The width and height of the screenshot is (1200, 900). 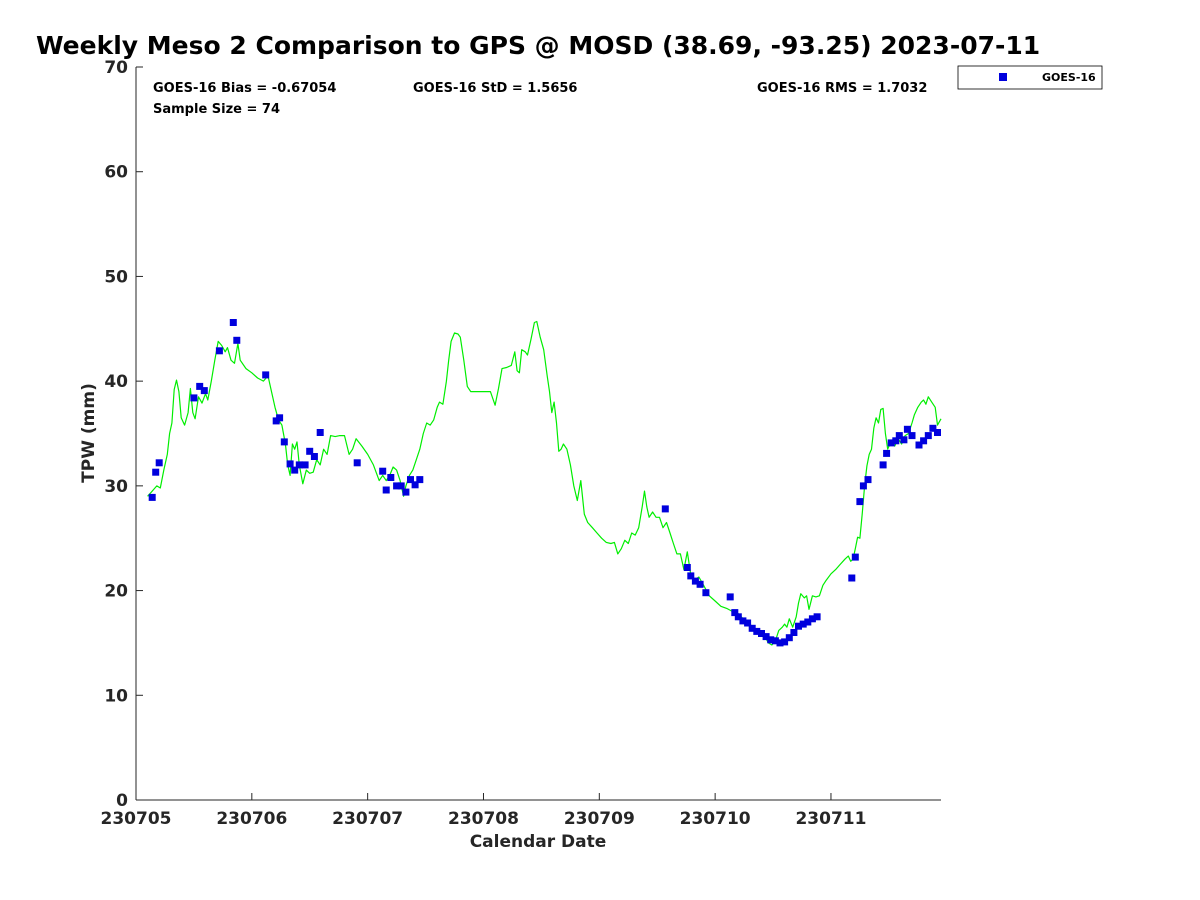 What do you see at coordinates (251, 819) in the screenshot?
I see `x-tick-label: 230706` at bounding box center [251, 819].